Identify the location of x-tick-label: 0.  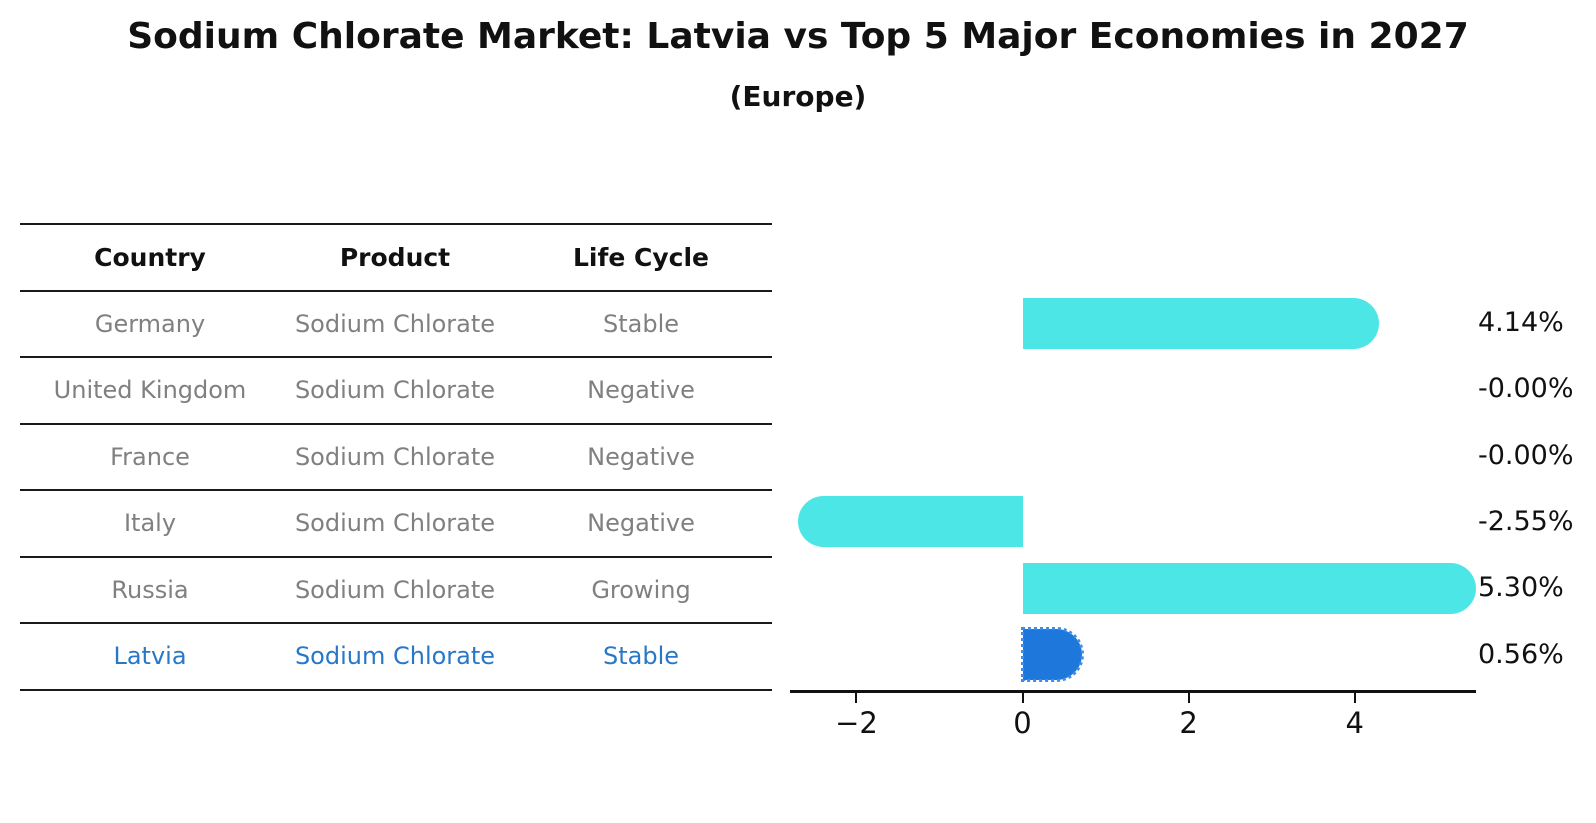
(1022, 723).